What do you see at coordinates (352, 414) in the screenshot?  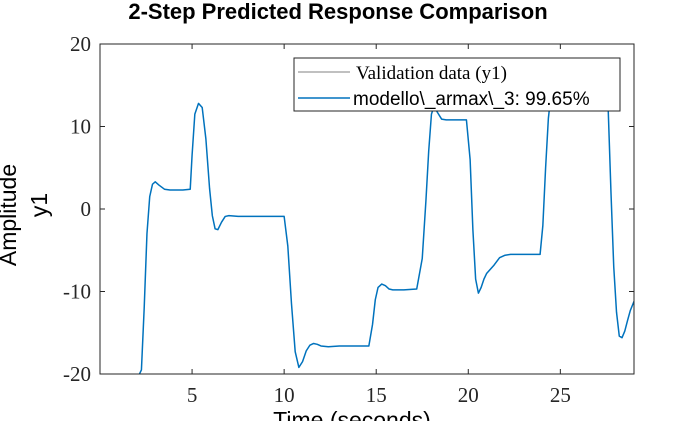 I see `x-axis-label: Time (seconds)` at bounding box center [352, 414].